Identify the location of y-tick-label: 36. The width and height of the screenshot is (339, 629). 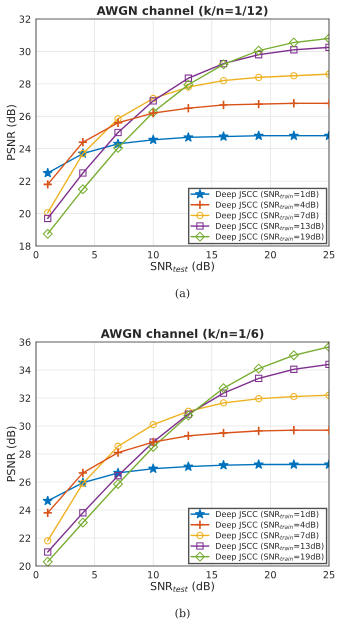
(25, 342).